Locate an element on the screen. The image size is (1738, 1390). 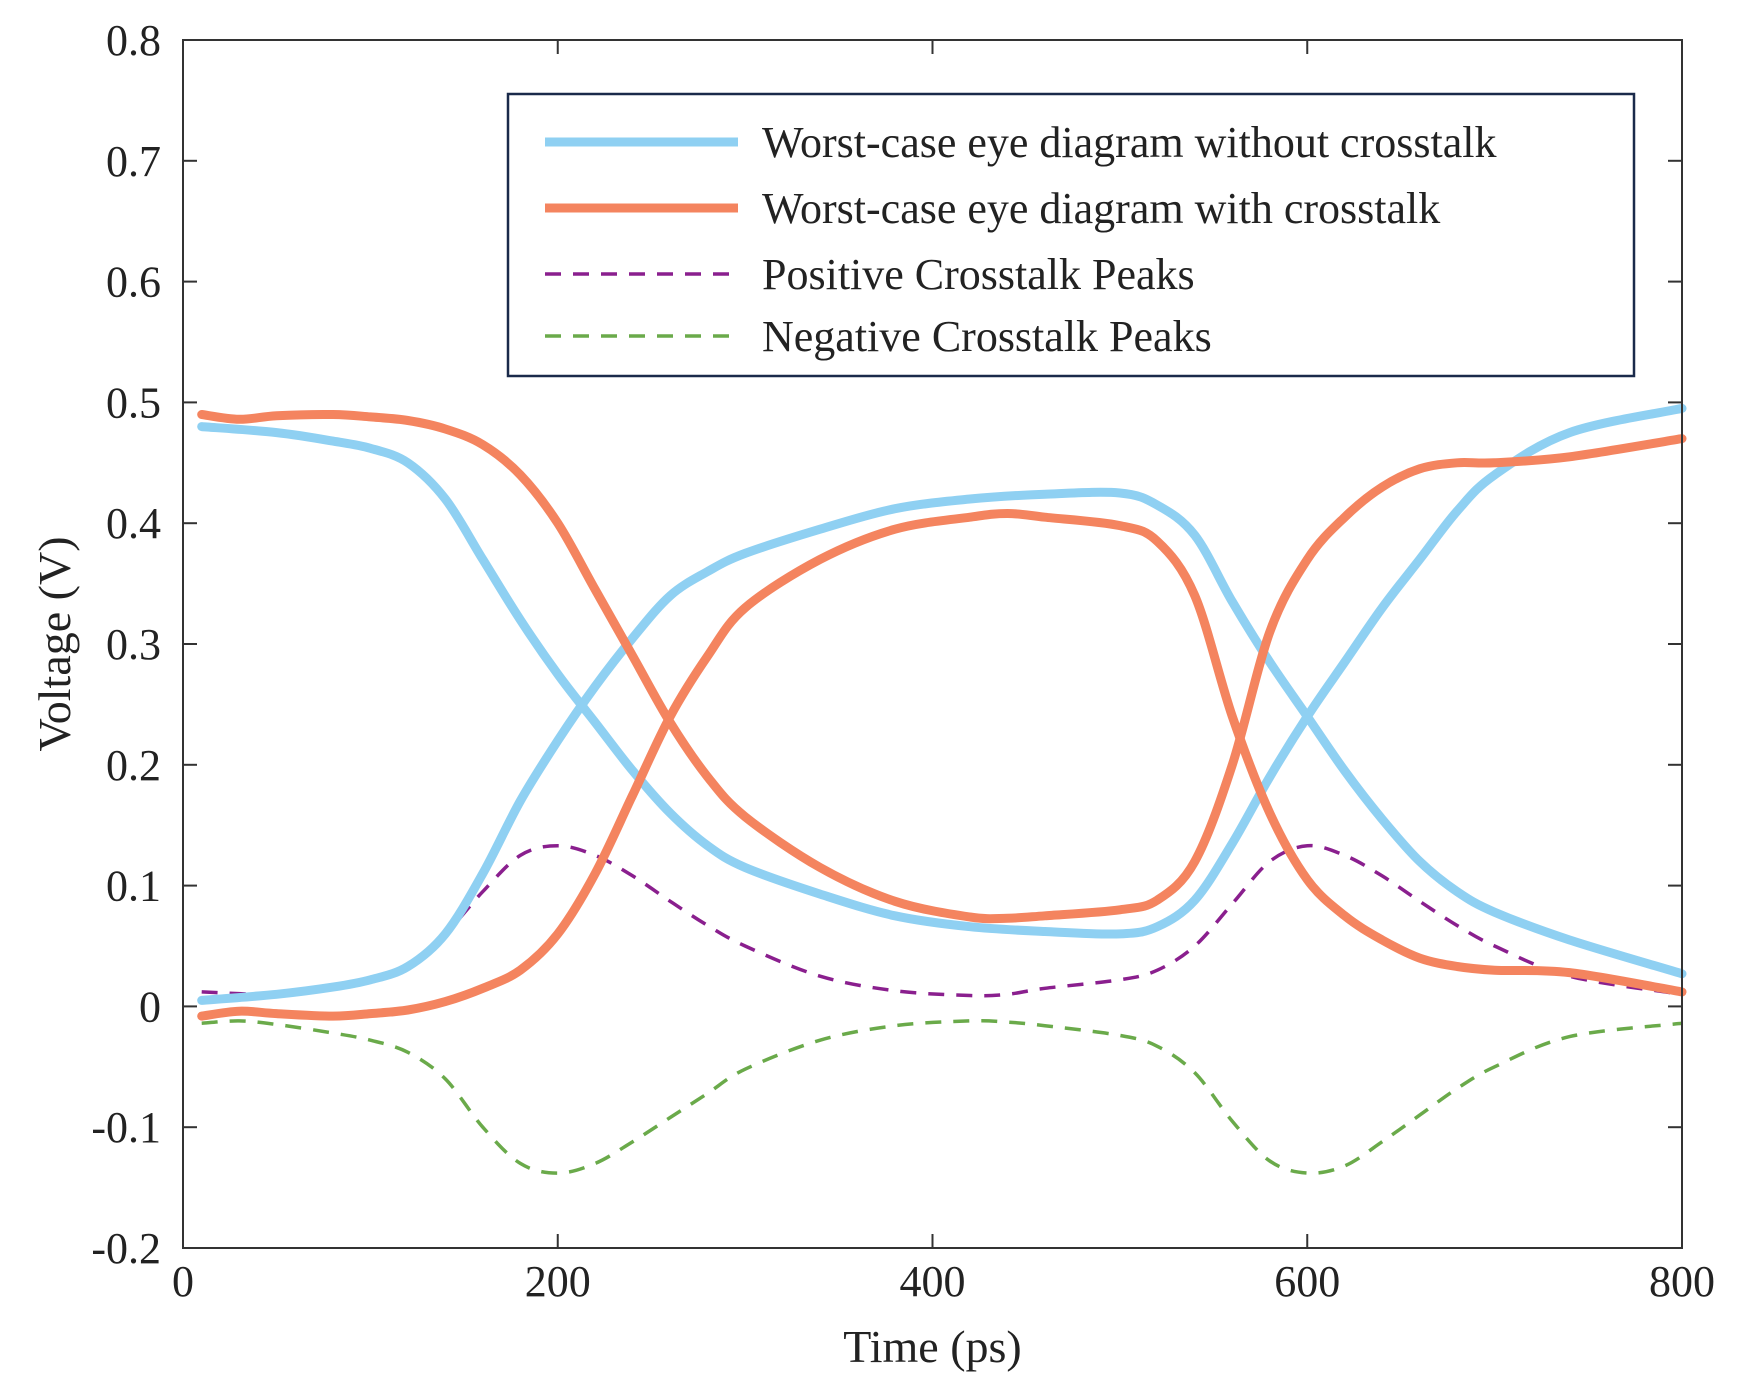
y-tick-label: 0.3 is located at coordinates (133, 644).